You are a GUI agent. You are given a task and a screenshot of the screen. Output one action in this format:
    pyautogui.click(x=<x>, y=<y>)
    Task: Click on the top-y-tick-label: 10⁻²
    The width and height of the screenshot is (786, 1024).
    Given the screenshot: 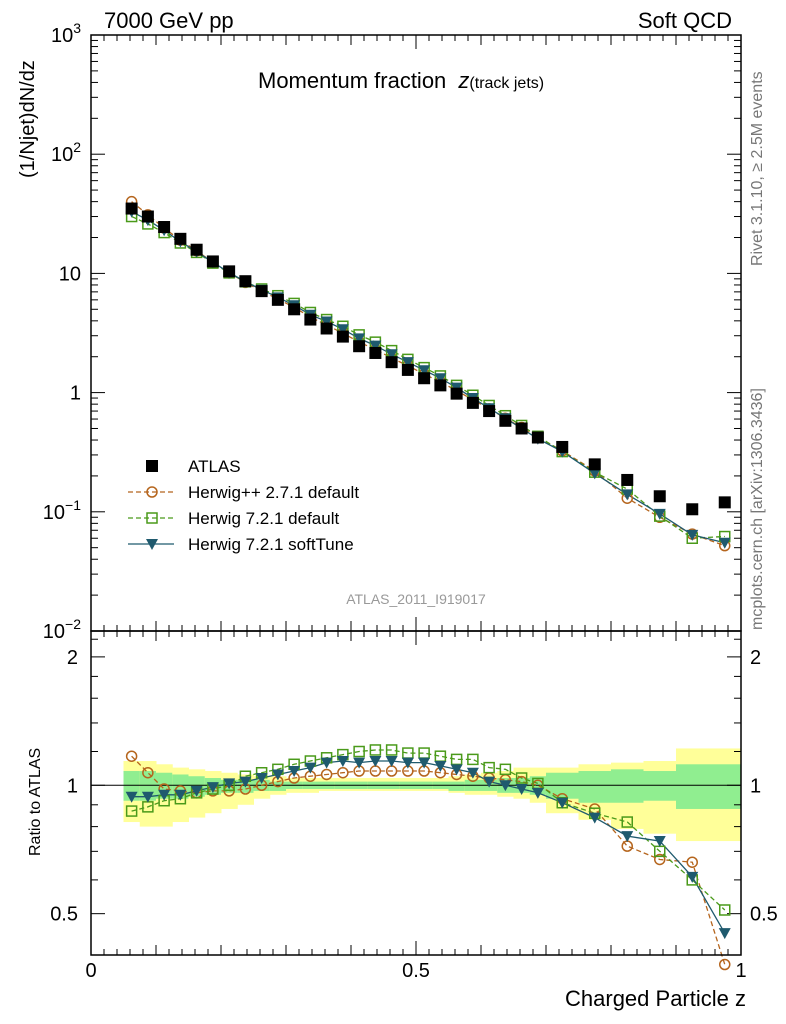 What is the action you would take?
    pyautogui.click(x=62, y=629)
    